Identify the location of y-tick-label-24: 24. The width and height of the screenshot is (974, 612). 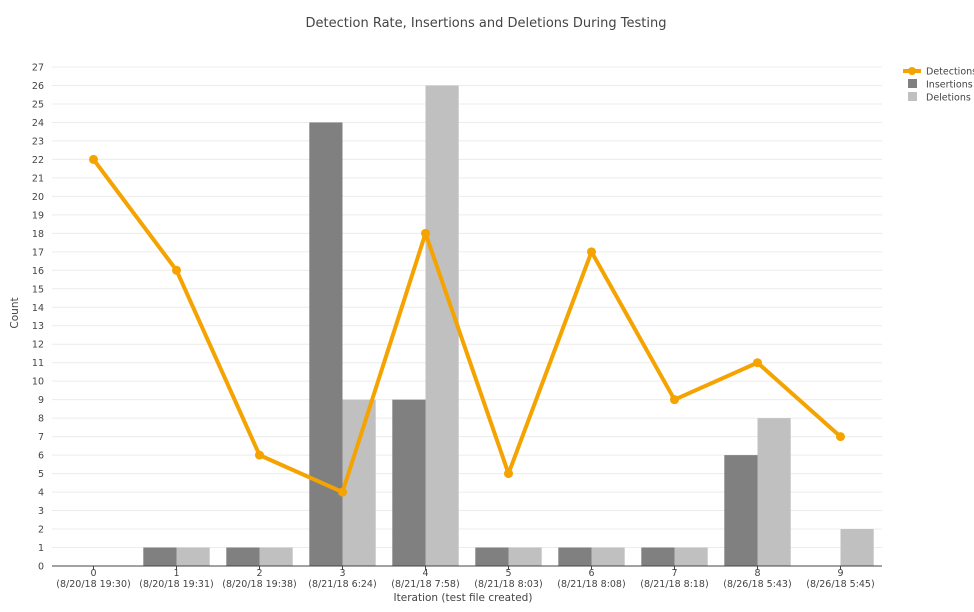
(38, 123).